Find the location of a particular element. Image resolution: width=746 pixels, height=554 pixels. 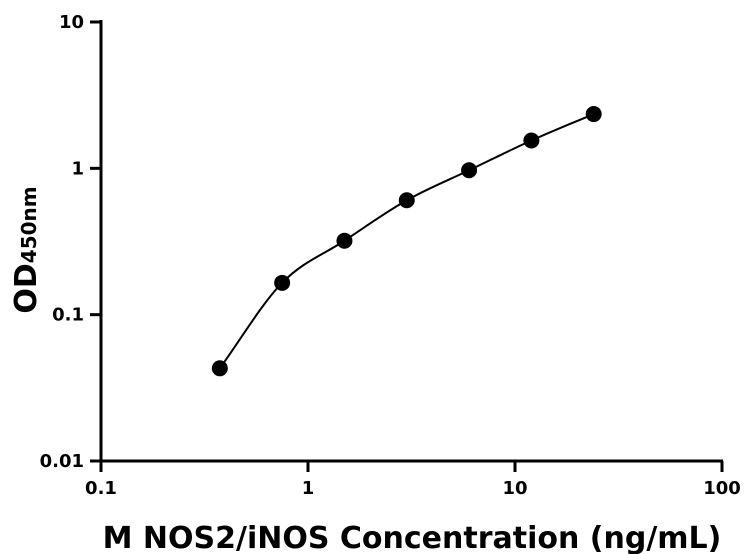

x-tick-label: 0.1 is located at coordinates (101, 488).